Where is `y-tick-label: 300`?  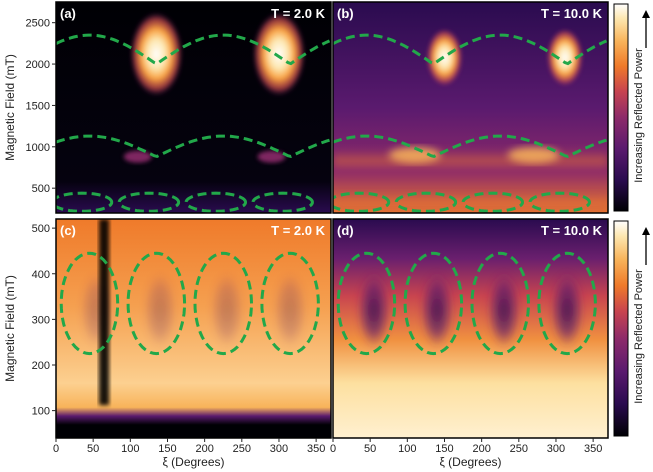
y-tick-label: 300 is located at coordinates (41, 320).